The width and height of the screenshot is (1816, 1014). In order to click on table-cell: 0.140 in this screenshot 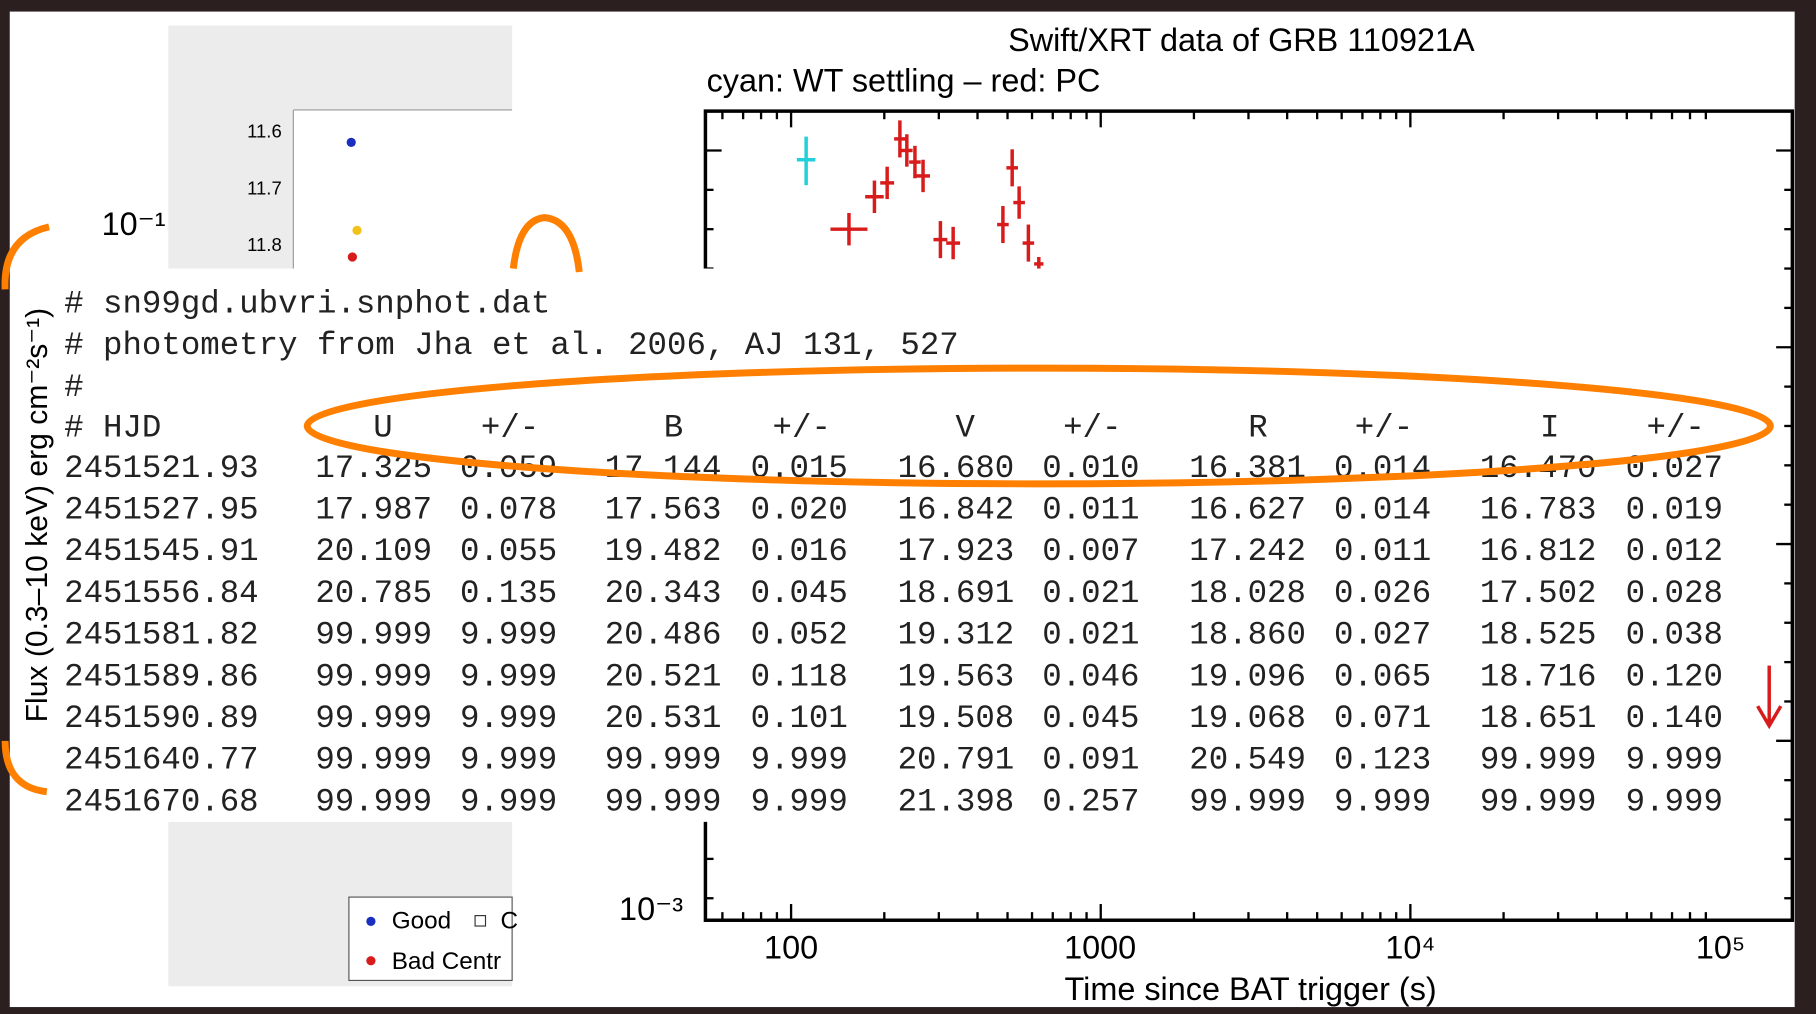, I will do `click(1674, 718)`.